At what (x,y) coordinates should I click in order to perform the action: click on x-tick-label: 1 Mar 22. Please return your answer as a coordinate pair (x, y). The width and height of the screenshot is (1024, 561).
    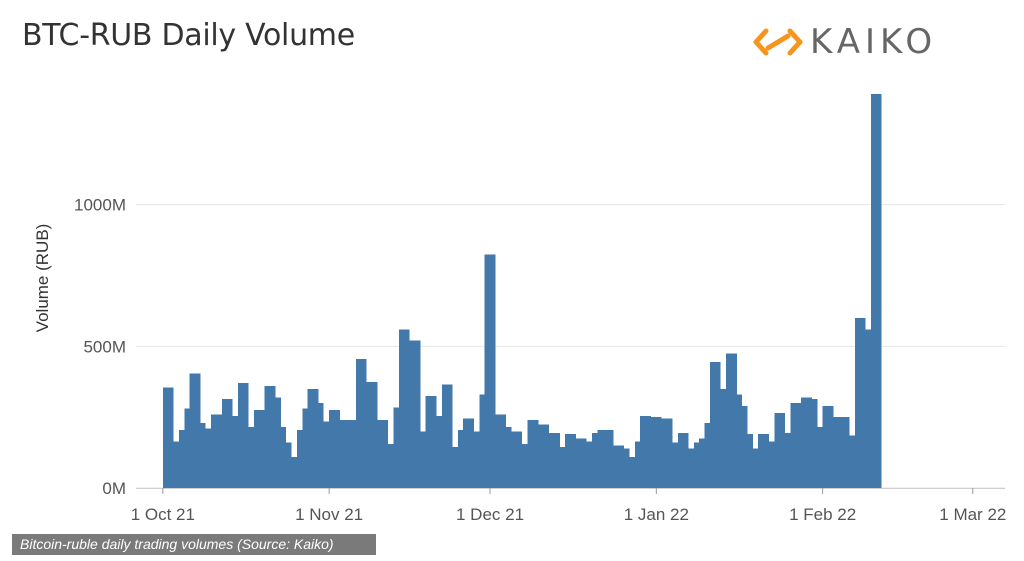
    Looking at the image, I should click on (972, 514).